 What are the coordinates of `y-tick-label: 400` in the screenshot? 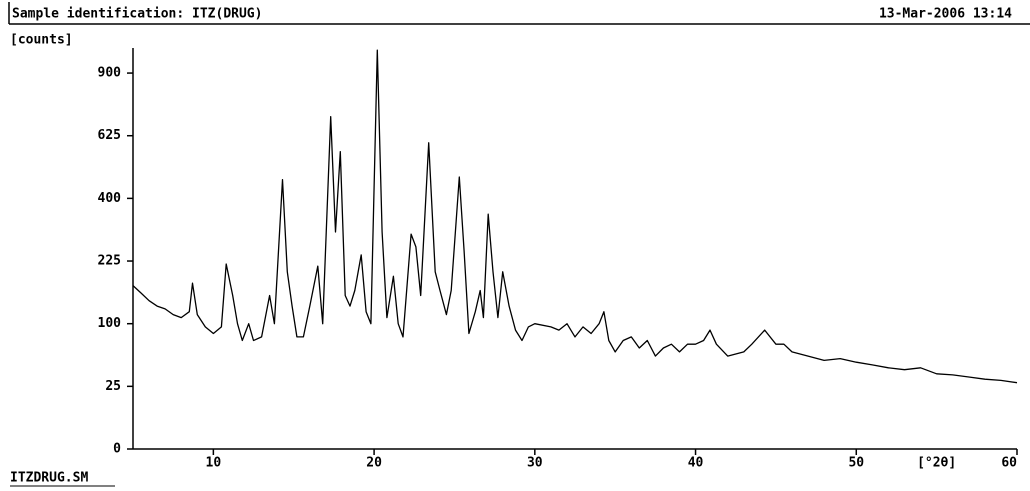 It's located at (110, 198).